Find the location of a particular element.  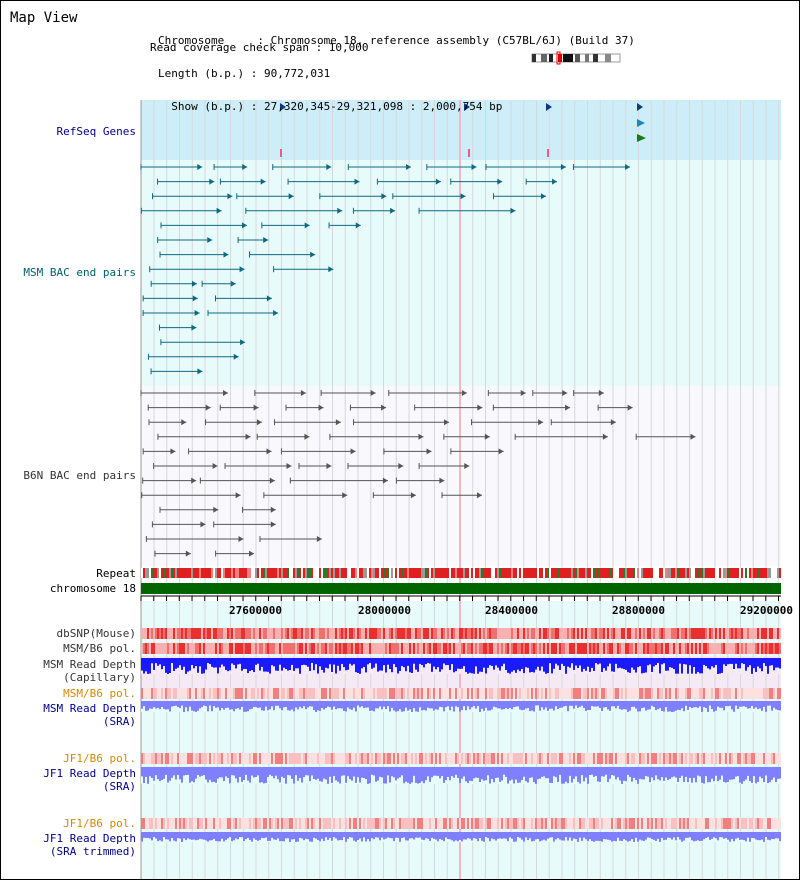

msm-bac-pair-arrow is located at coordinates (474, 167).